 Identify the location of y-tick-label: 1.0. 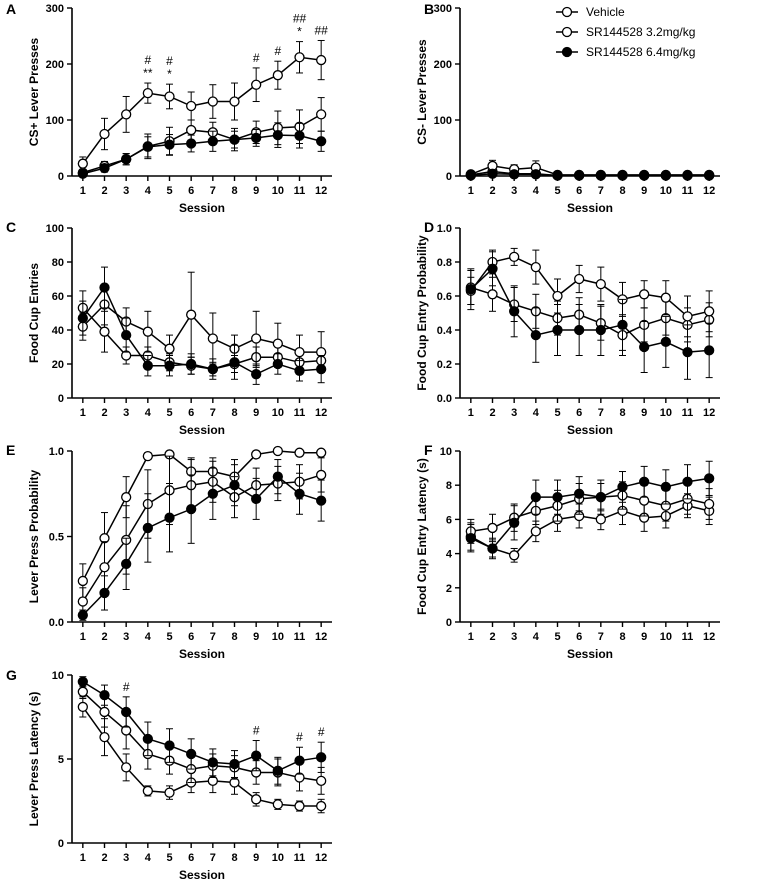
(444, 229).